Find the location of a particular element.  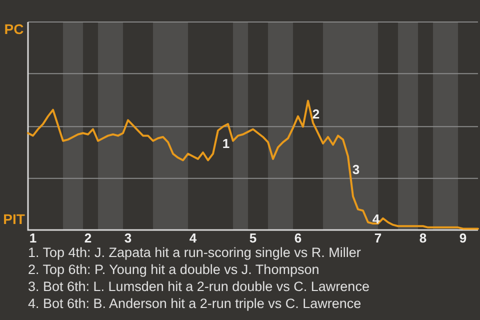

x-tick-label: 6 is located at coordinates (298, 238).